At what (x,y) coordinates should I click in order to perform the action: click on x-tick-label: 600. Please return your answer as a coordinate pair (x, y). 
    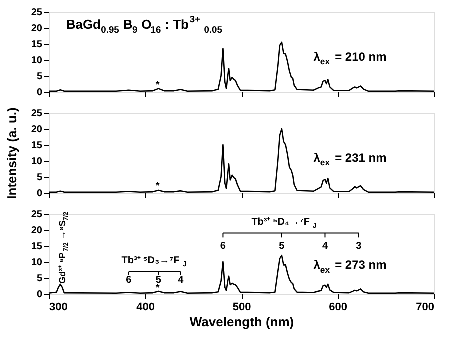
    Looking at the image, I should click on (338, 308).